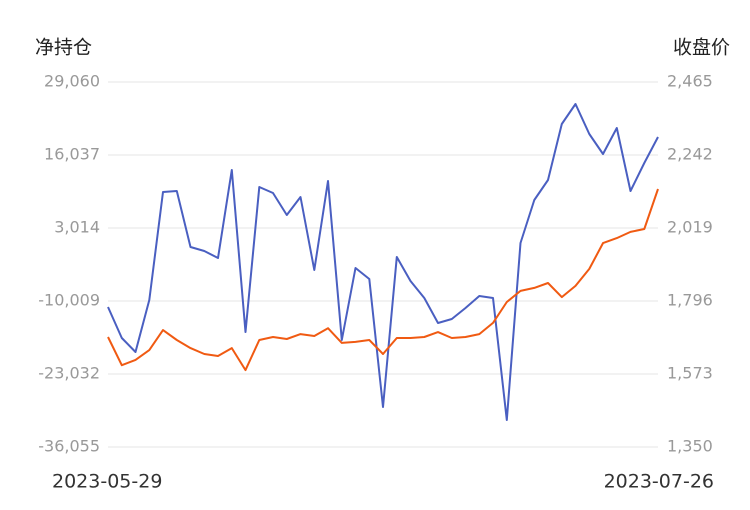 The width and height of the screenshot is (750, 510). Describe the element at coordinates (63, 48) in the screenshot. I see `y-axis-title: 净持仓` at that location.